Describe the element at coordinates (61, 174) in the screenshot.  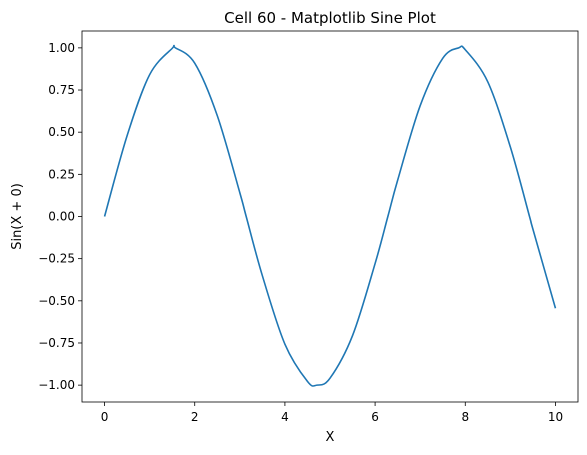
I see `y-tick-label: 0.25` at that location.